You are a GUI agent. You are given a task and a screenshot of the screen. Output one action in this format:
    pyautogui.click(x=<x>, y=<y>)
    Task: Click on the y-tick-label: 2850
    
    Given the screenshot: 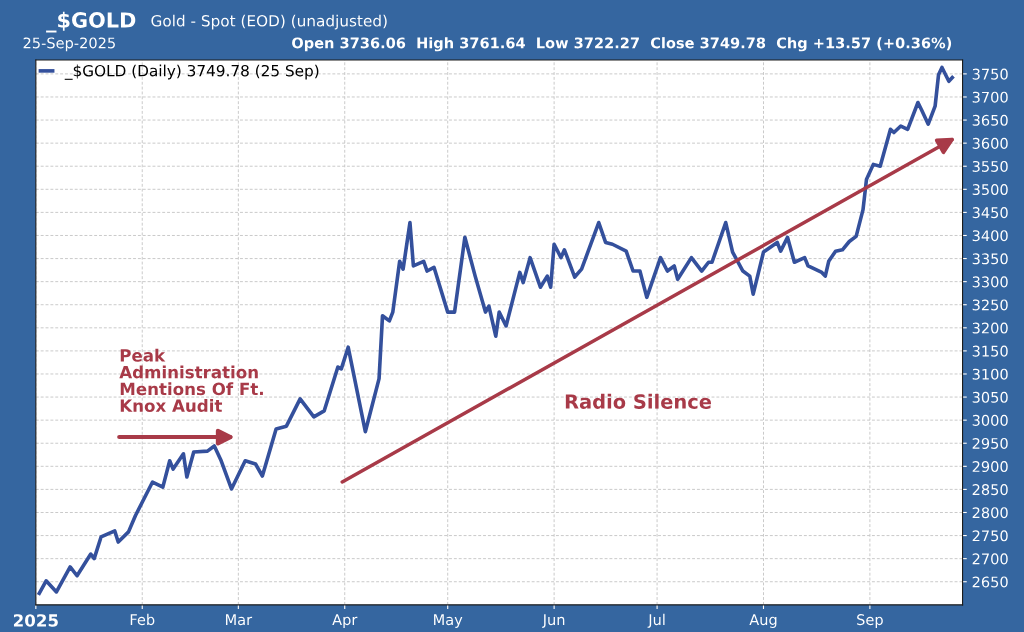 What is the action you would take?
    pyautogui.click(x=990, y=490)
    